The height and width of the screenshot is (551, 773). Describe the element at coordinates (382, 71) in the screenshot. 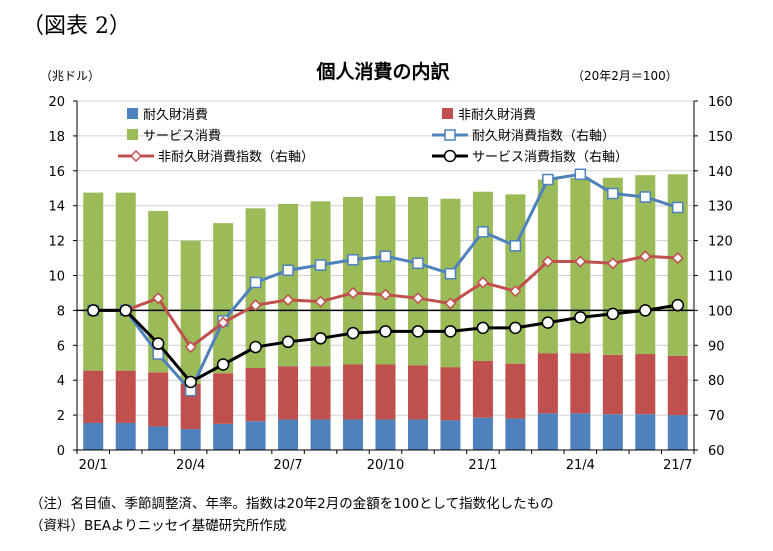

I see `chart-title: 個人消費の内訳` at that location.